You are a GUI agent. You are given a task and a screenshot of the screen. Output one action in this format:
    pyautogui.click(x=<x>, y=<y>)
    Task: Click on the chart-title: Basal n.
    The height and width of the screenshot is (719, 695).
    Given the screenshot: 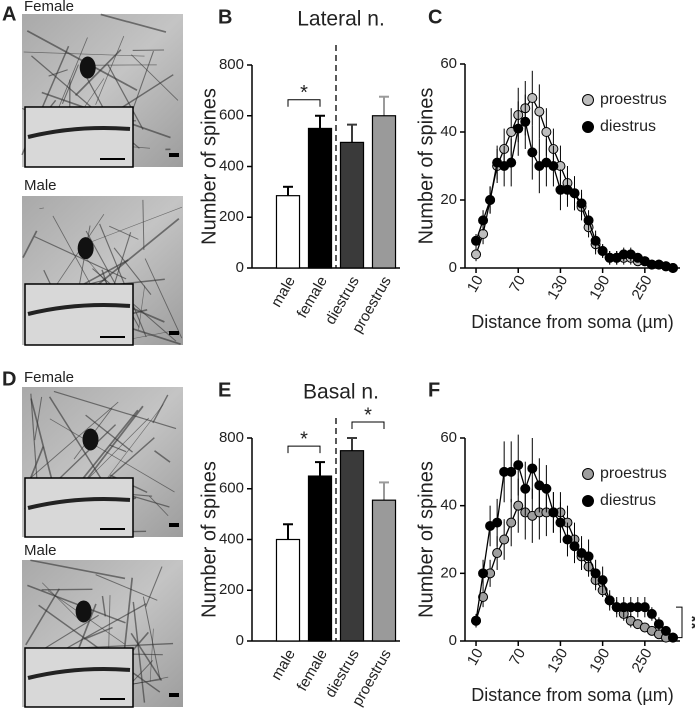 What is the action you would take?
    pyautogui.click(x=341, y=392)
    